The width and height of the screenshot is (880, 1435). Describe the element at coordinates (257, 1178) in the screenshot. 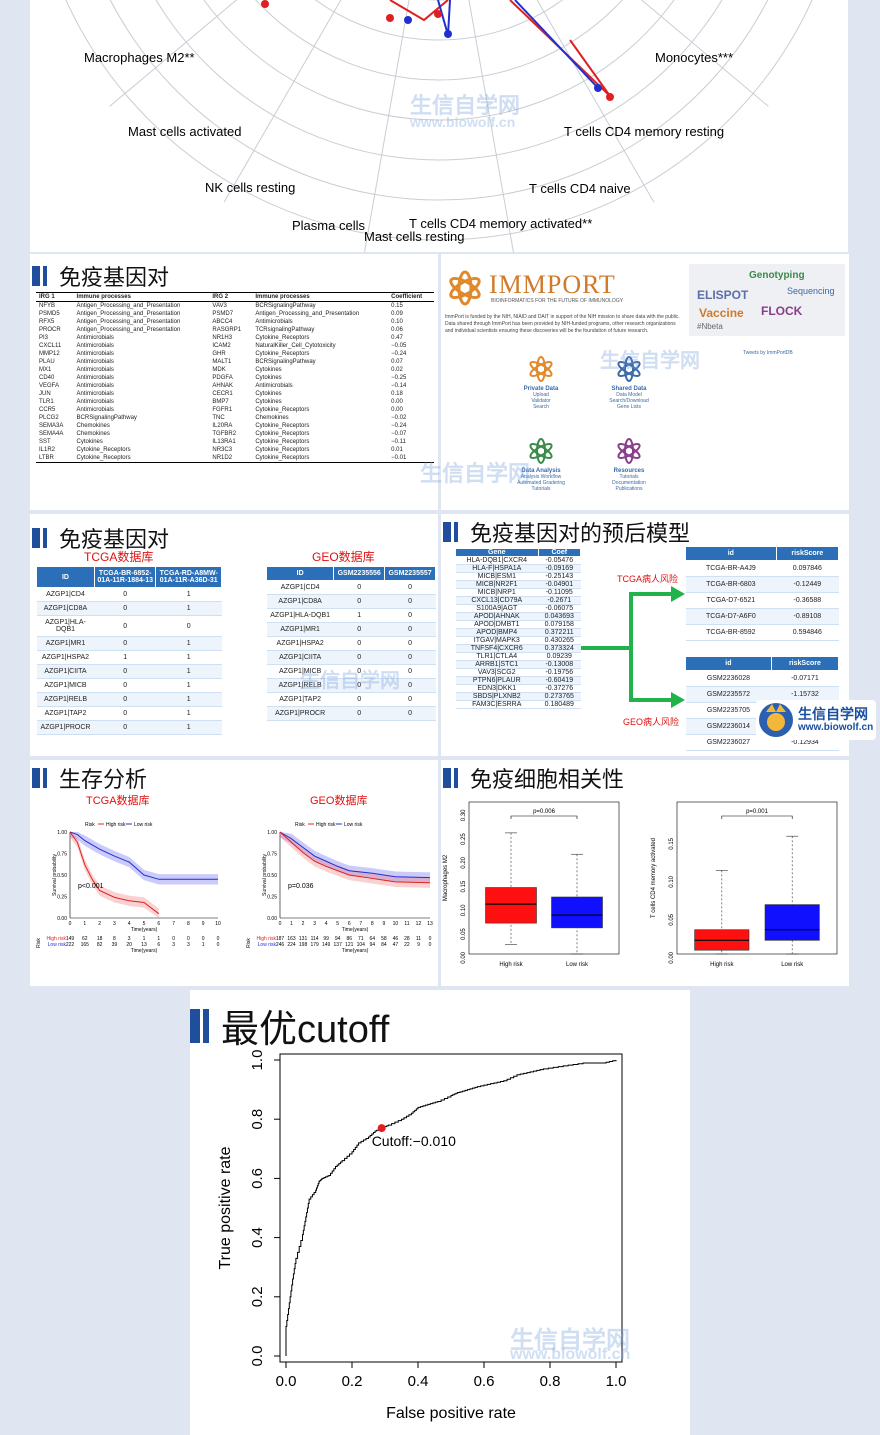

I see `y-tick-label: 0.6` at that location.